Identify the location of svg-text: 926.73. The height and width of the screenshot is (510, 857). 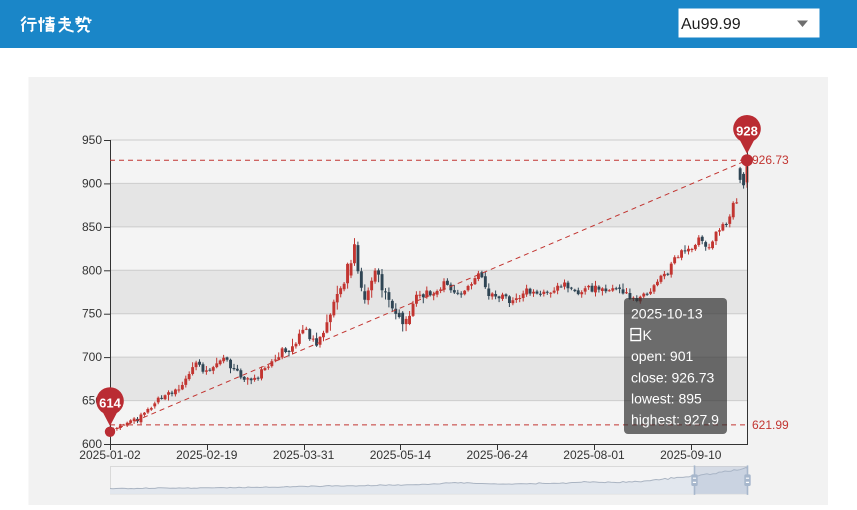
(770, 160).